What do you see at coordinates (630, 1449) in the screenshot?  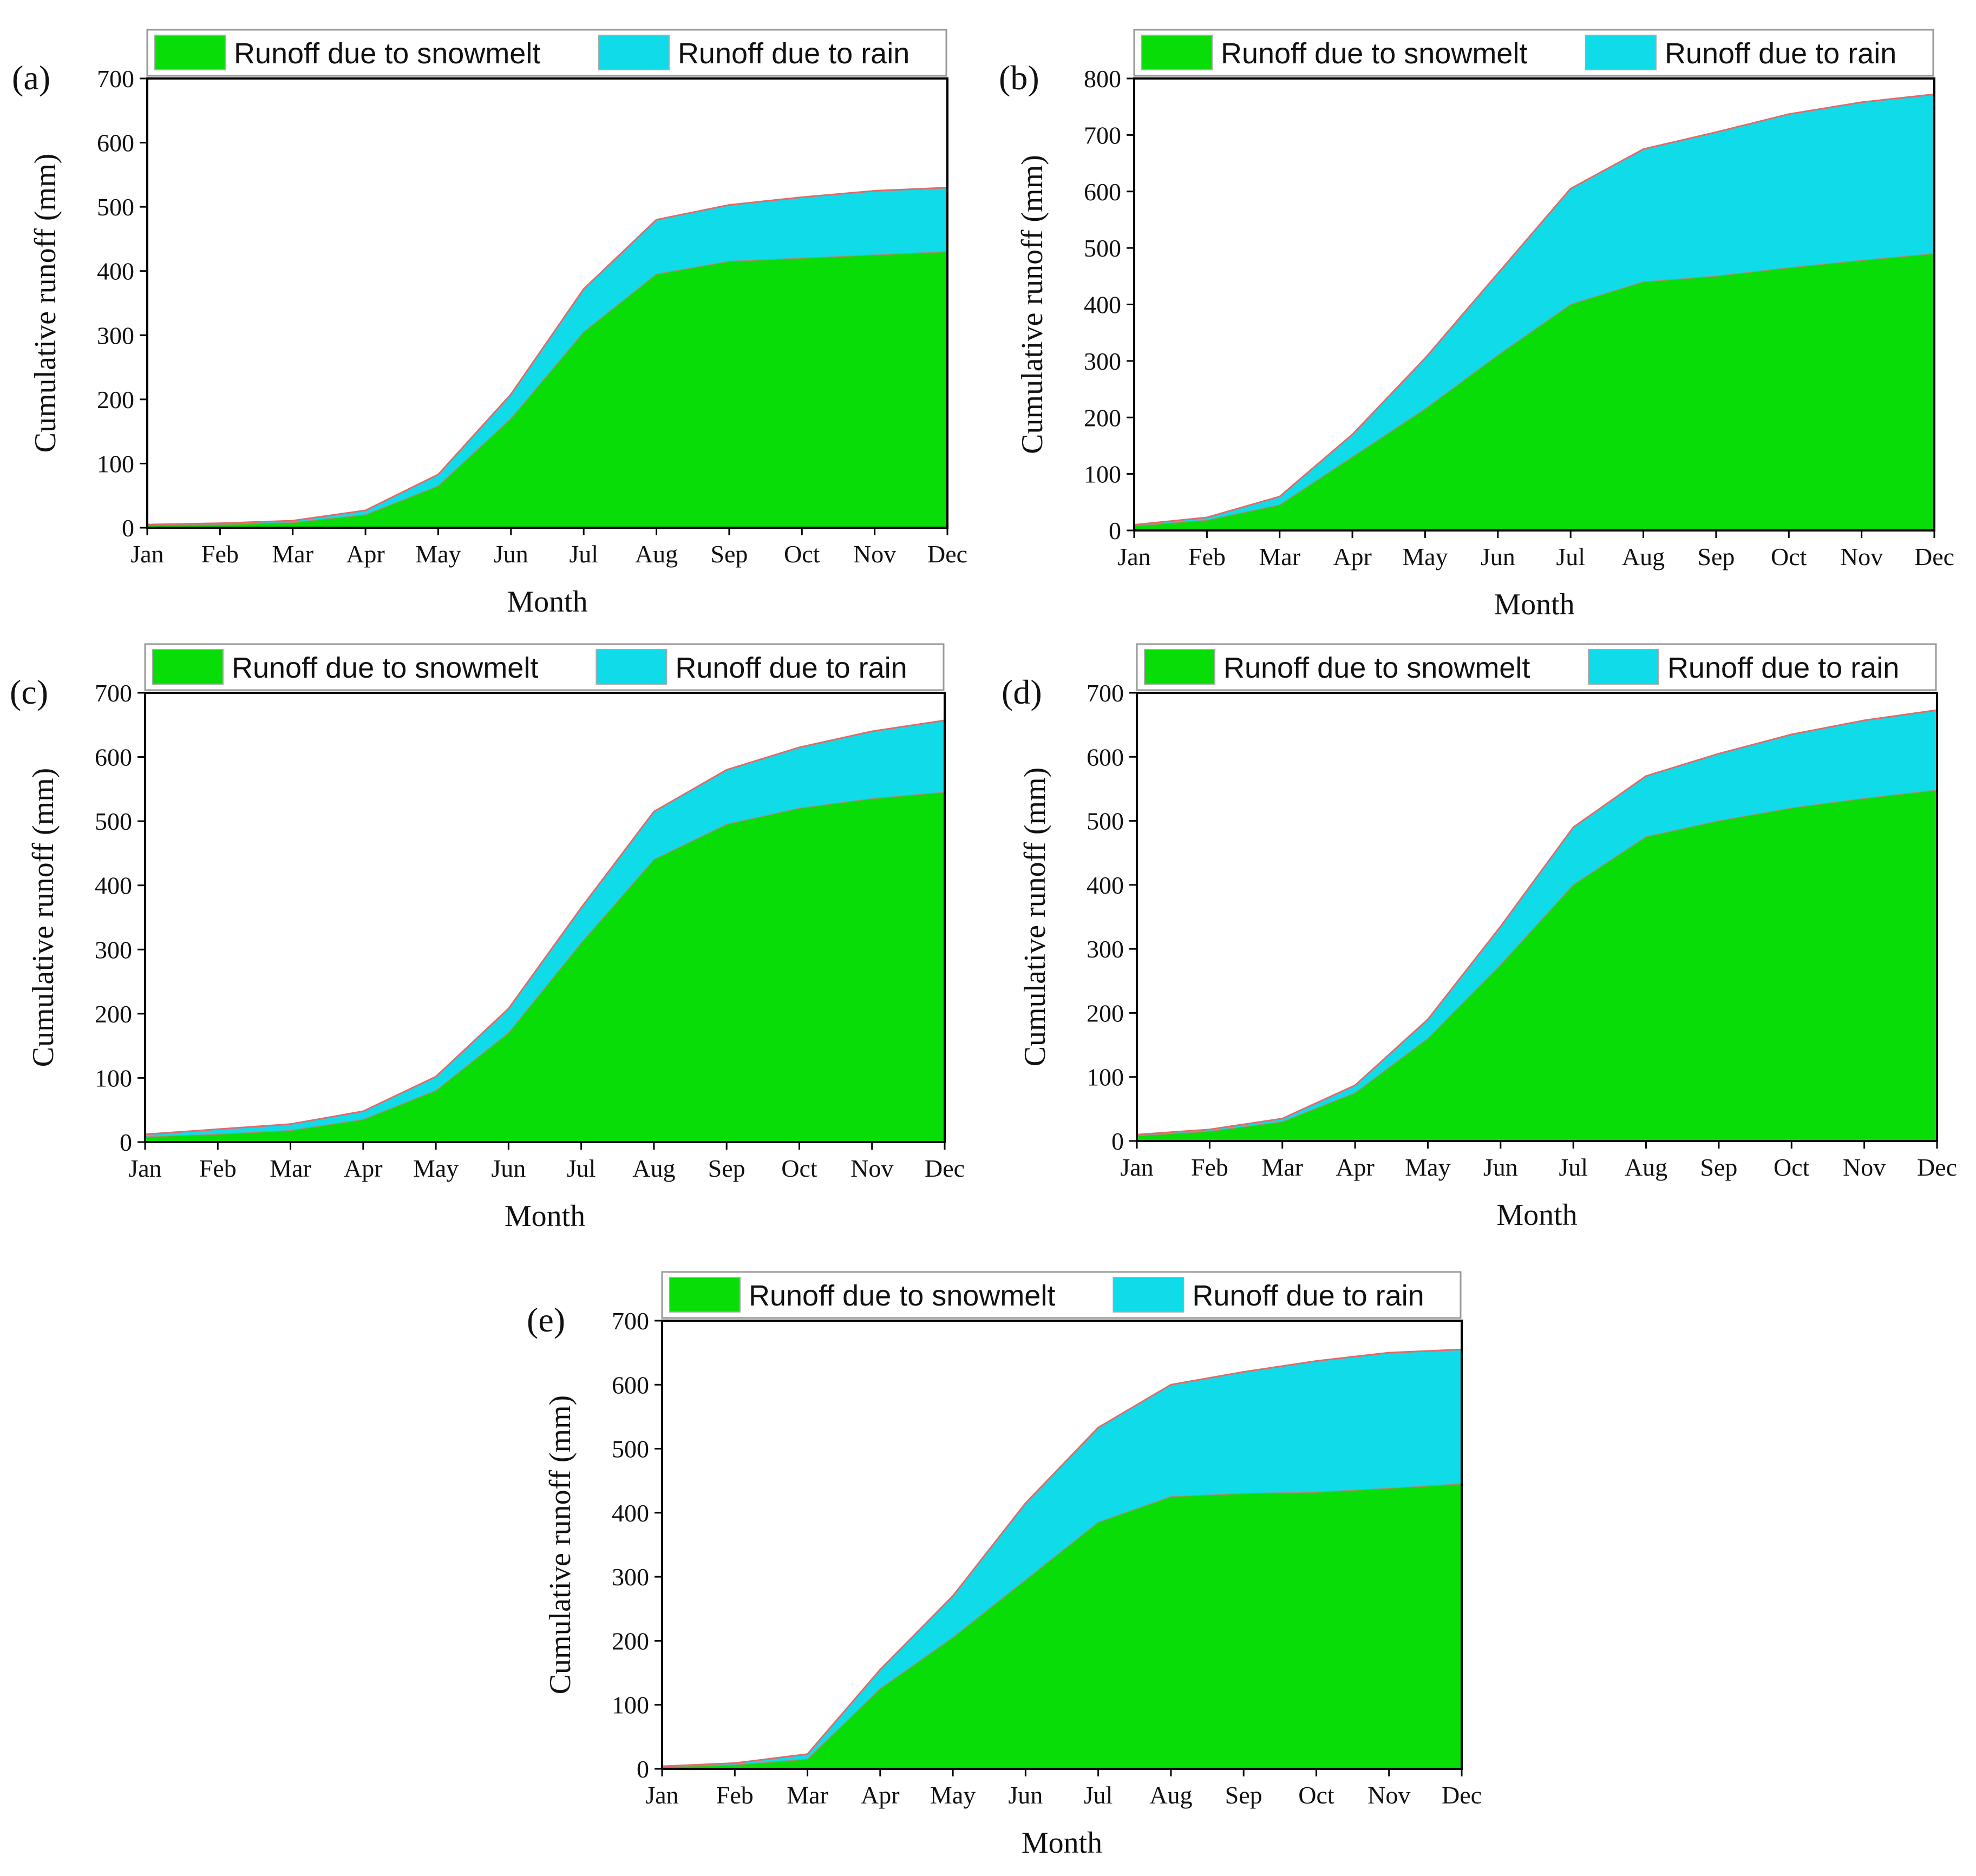 I see `y-tick-label: 500` at bounding box center [630, 1449].